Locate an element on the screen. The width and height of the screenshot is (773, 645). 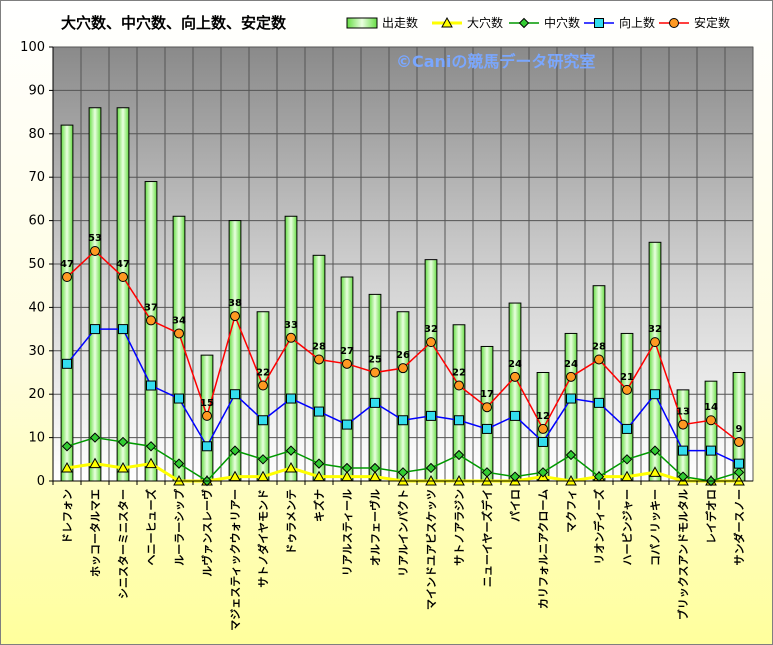
x-tick-label: コパノリッキー is located at coordinates (655, 527).